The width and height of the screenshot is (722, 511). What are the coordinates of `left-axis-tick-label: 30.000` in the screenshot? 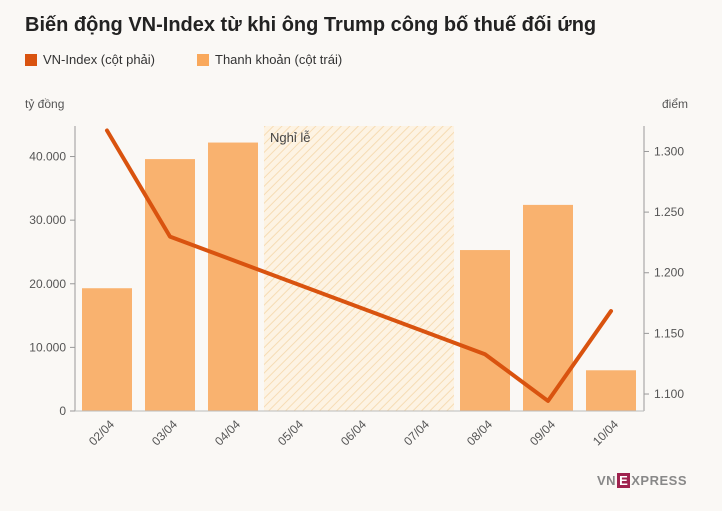 It's located at (47, 220).